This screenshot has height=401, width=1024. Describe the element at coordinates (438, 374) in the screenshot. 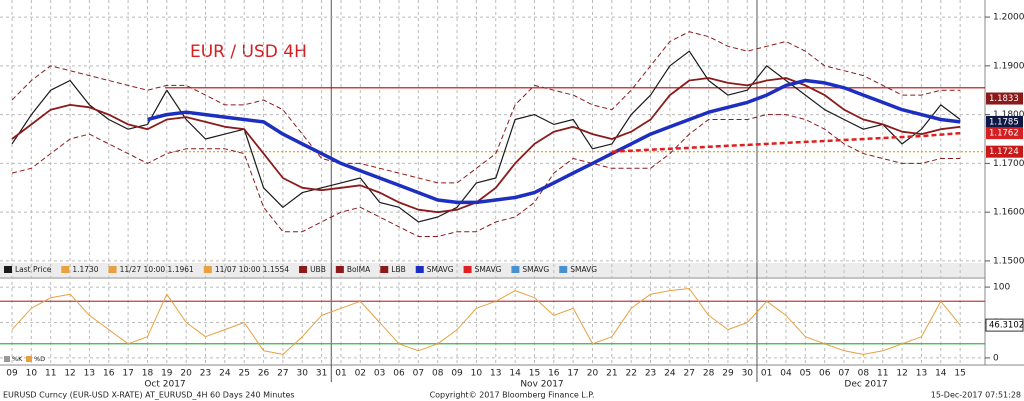

I see `x-tick-label: 08` at that location.